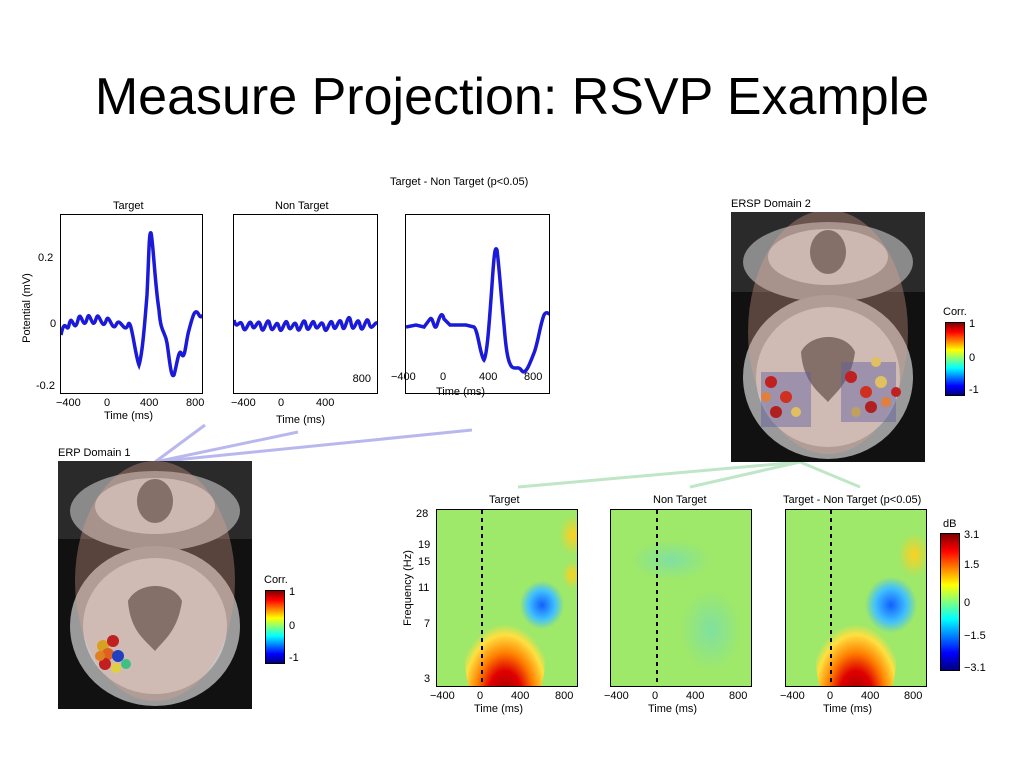  What do you see at coordinates (149, 403) in the screenshot?
I see `erp-p1-xtick-400: 400` at bounding box center [149, 403].